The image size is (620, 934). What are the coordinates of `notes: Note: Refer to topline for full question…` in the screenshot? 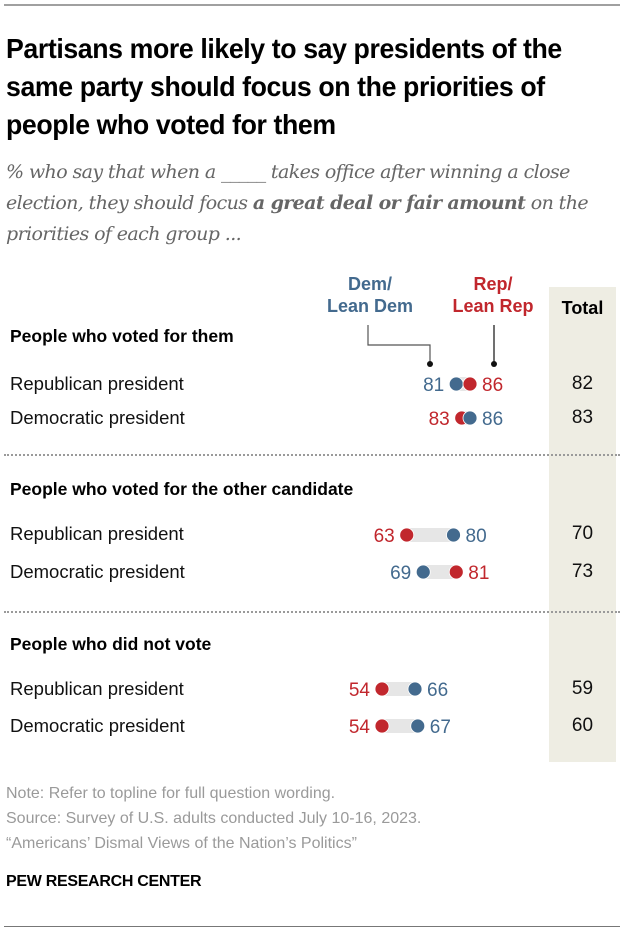 It's located at (213, 818).